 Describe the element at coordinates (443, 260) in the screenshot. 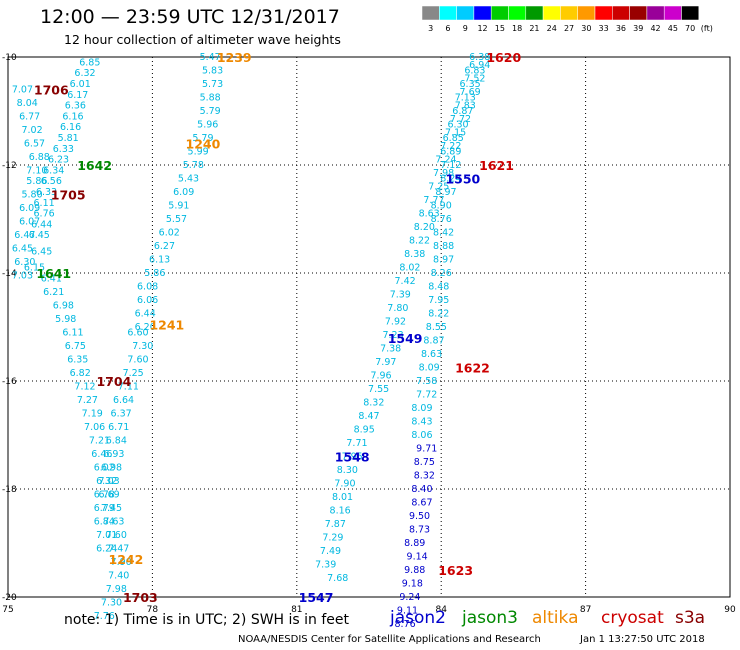

I see `wave-height-value: 8.97` at that location.